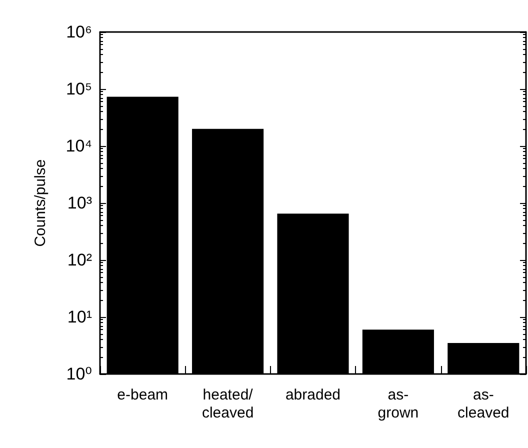 This screenshot has width=528, height=448. Describe the element at coordinates (79, 260) in the screenshot. I see `y-tick-label: 10²` at that location.